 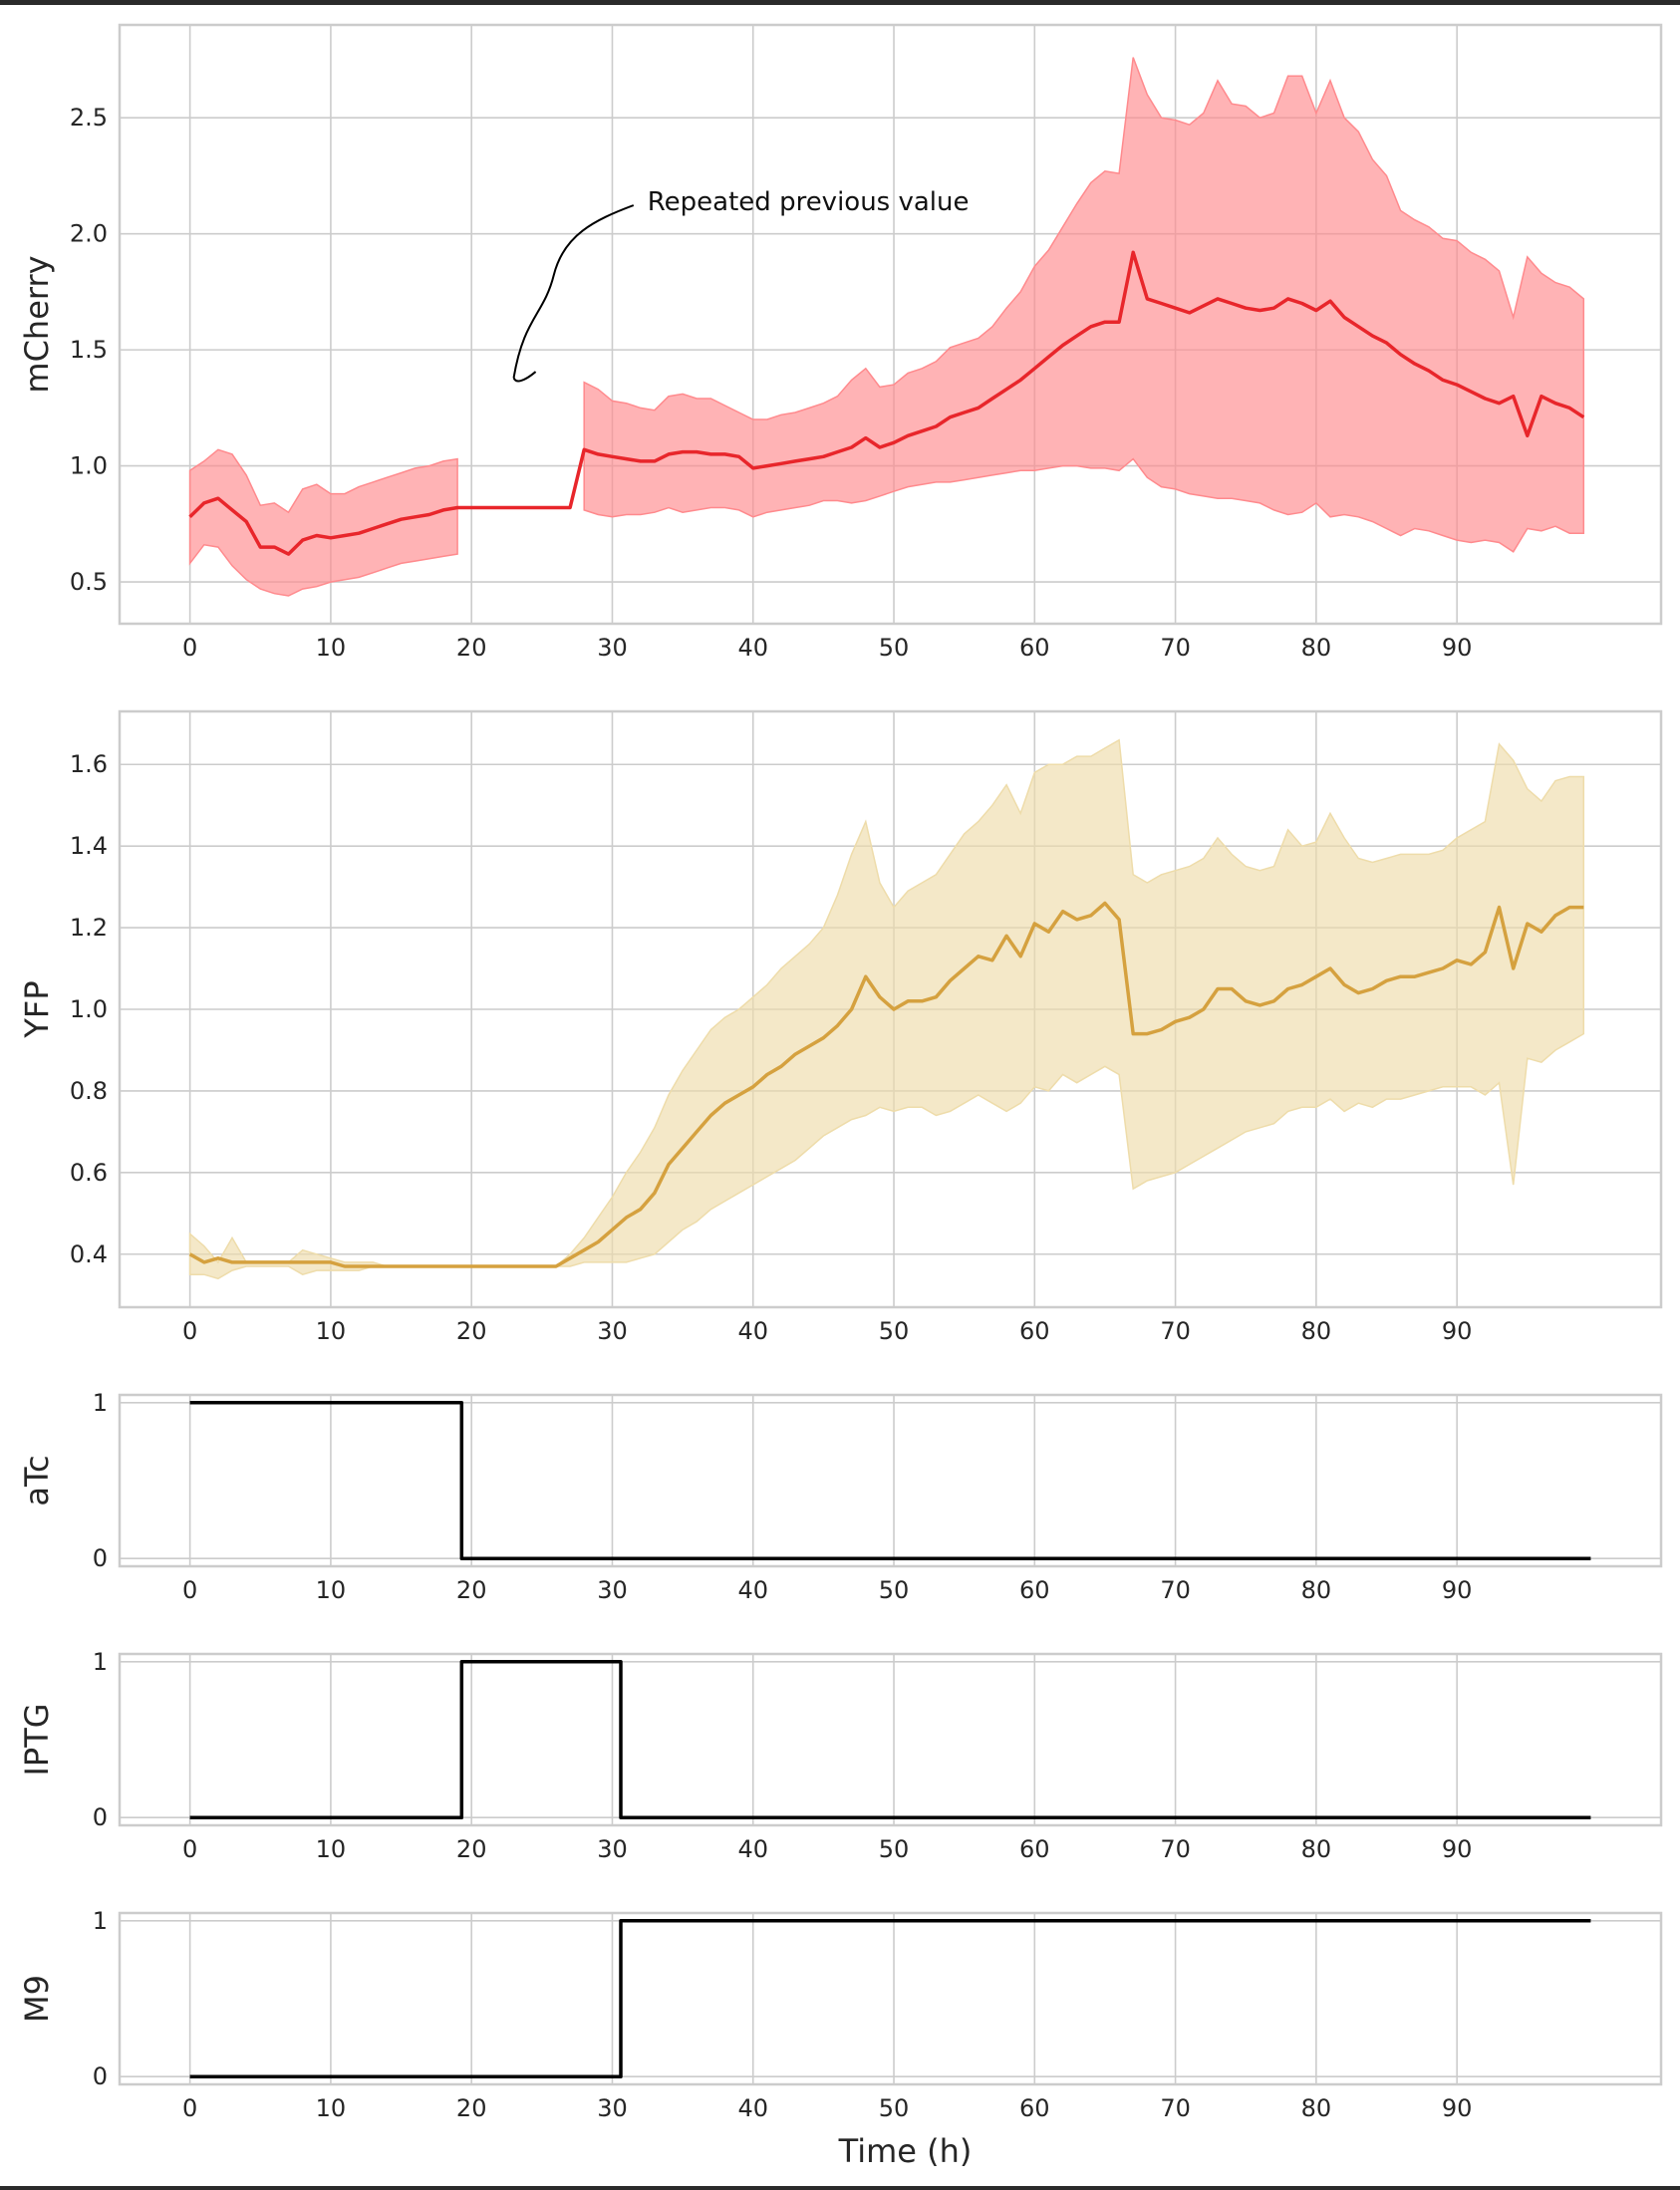 I want to click on annotation-arrow, so click(x=573, y=291).